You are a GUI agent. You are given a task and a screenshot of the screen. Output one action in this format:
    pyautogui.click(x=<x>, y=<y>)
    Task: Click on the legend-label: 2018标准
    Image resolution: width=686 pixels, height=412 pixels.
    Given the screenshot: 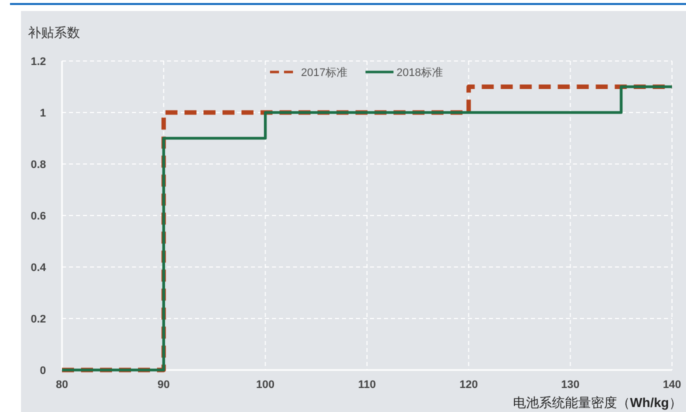 What is the action you would take?
    pyautogui.click(x=419, y=72)
    